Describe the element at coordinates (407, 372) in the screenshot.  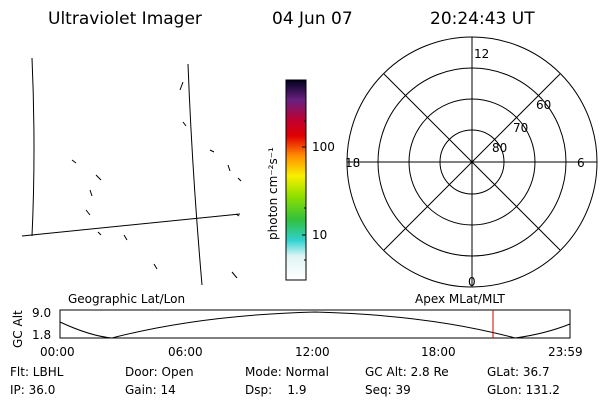
I see `status-field: GC Alt: 2.8 Re` at that location.